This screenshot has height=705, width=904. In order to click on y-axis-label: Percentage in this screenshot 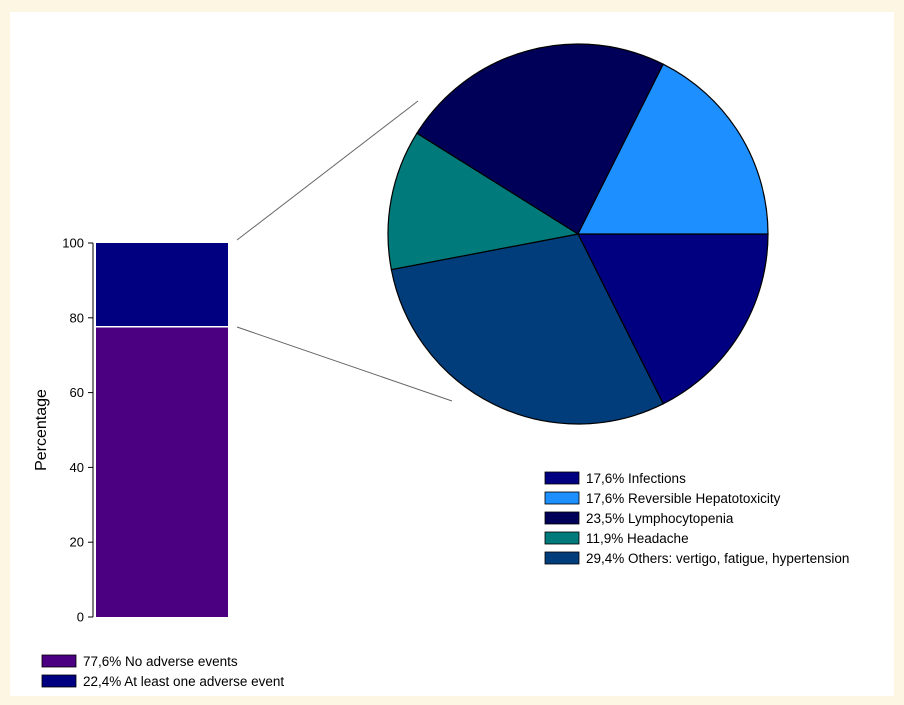, I will do `click(41, 430)`.